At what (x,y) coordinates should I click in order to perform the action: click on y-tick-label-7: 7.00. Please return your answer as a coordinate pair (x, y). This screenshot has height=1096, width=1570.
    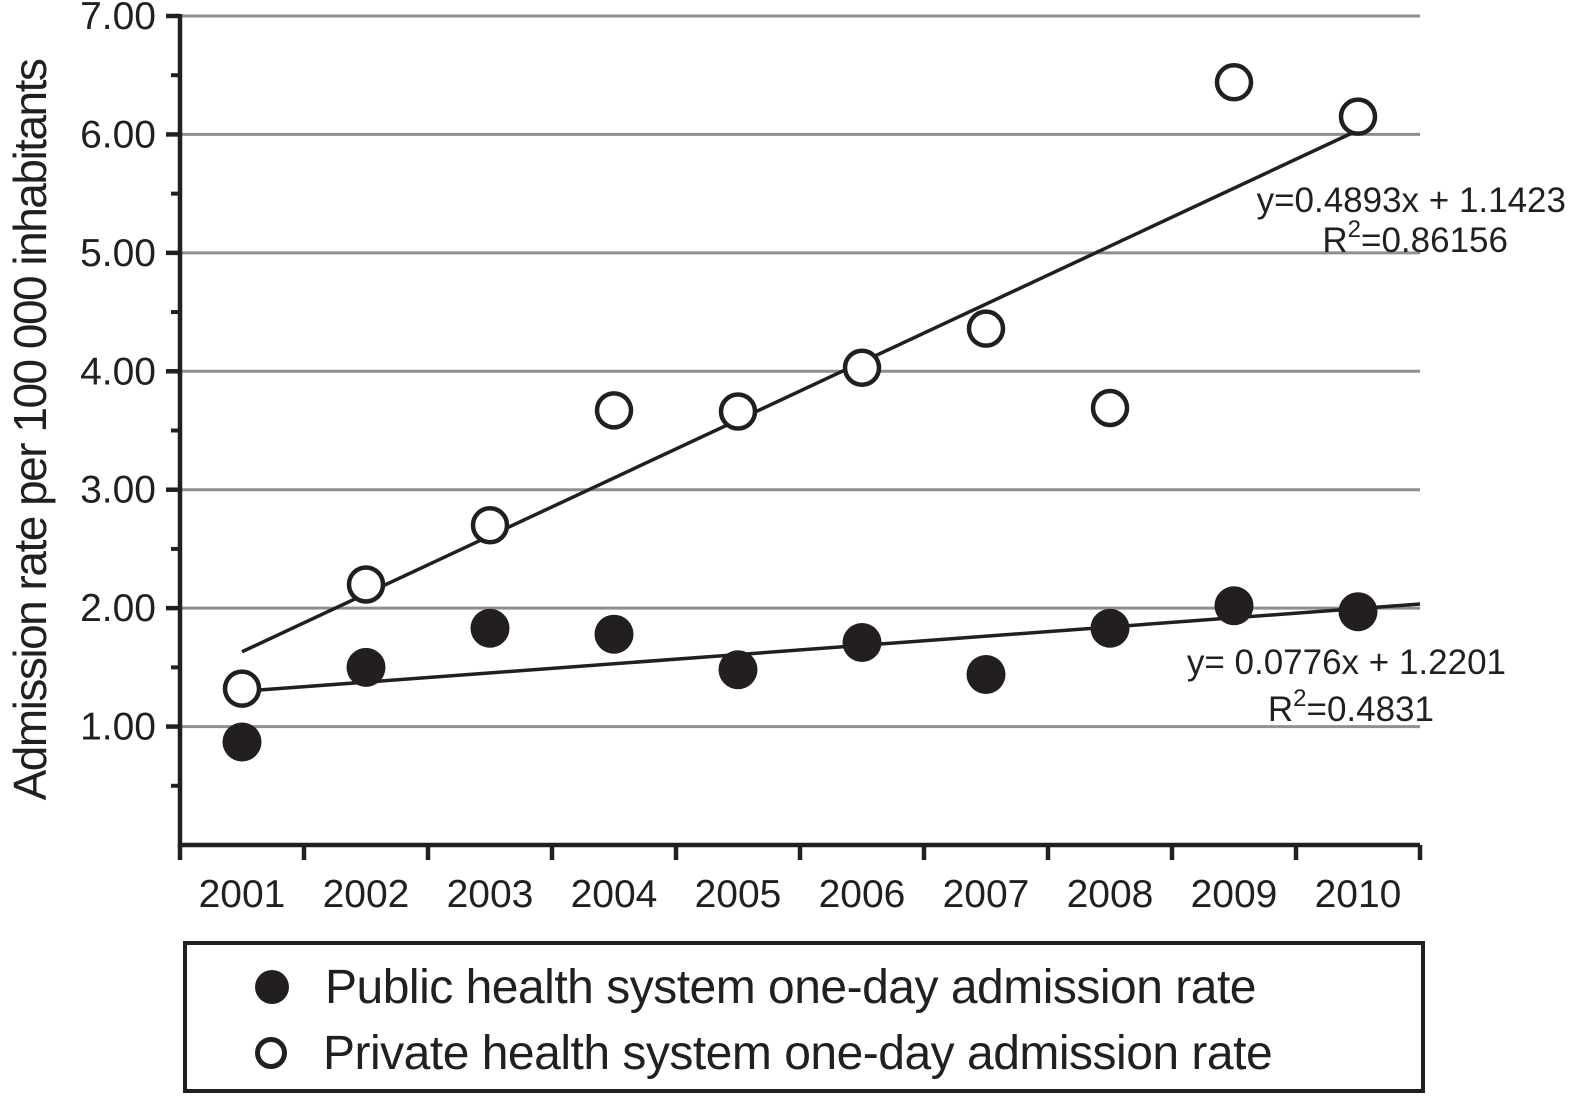
    Looking at the image, I should click on (118, 19).